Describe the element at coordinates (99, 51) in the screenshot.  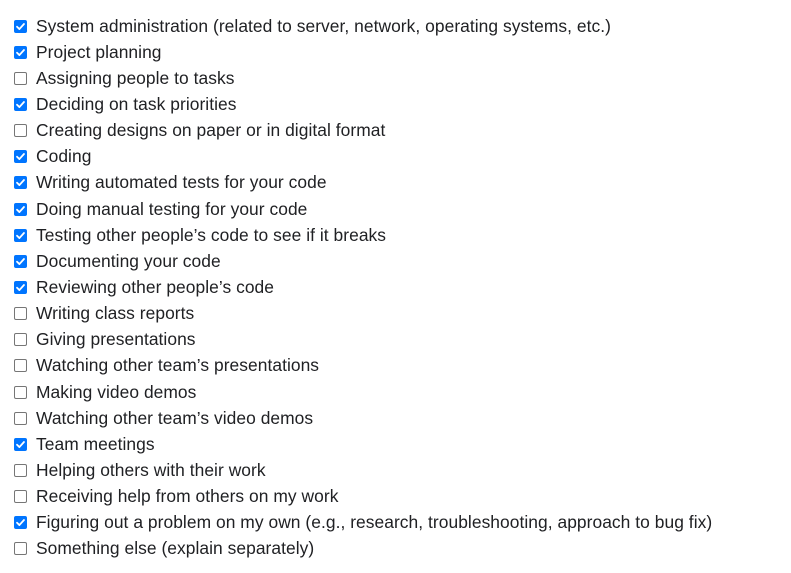
I see `checklist-item-label: Project planning` at that location.